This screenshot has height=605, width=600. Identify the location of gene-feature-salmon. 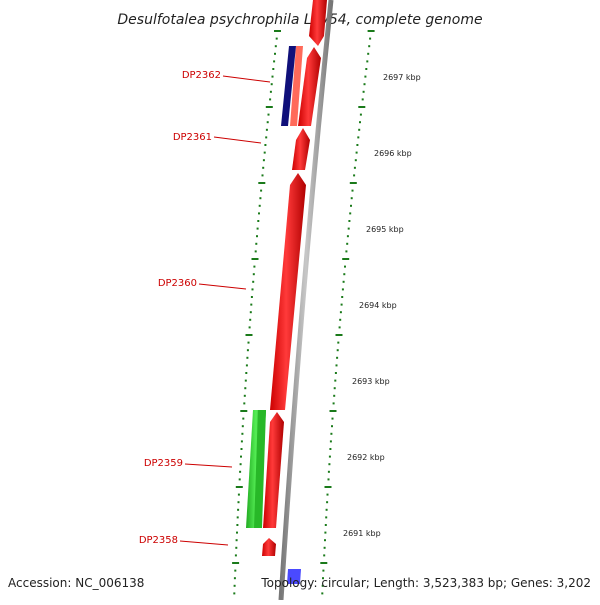
(296, 86).